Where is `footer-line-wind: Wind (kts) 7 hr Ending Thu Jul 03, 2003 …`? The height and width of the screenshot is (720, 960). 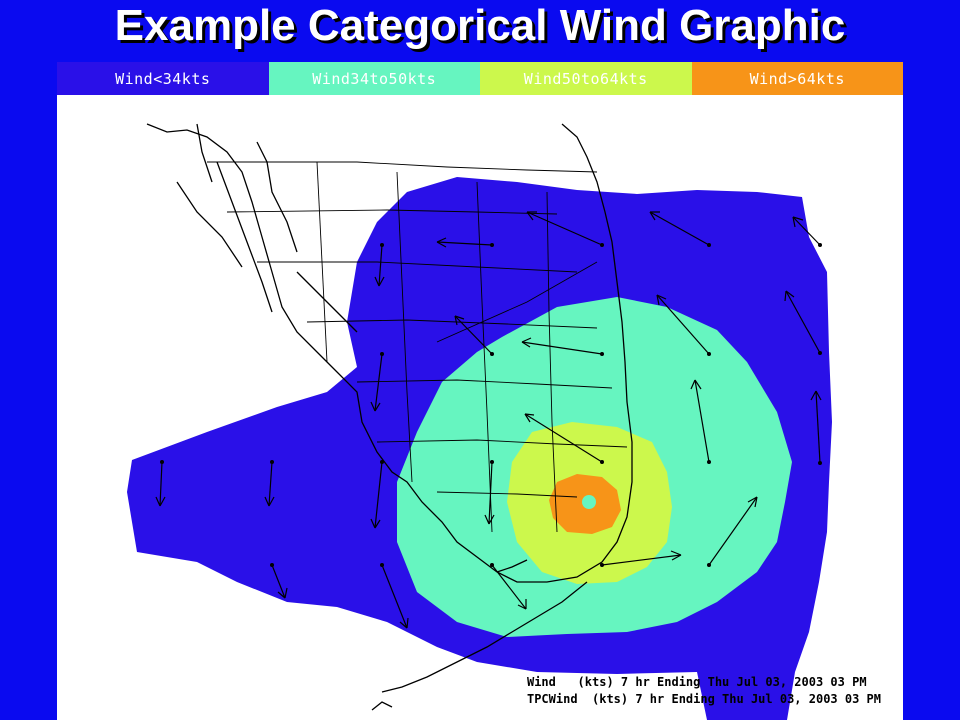 footer-line-wind: Wind (kts) 7 hr Ending Thu Jul 03, 2003 … is located at coordinates (696, 682).